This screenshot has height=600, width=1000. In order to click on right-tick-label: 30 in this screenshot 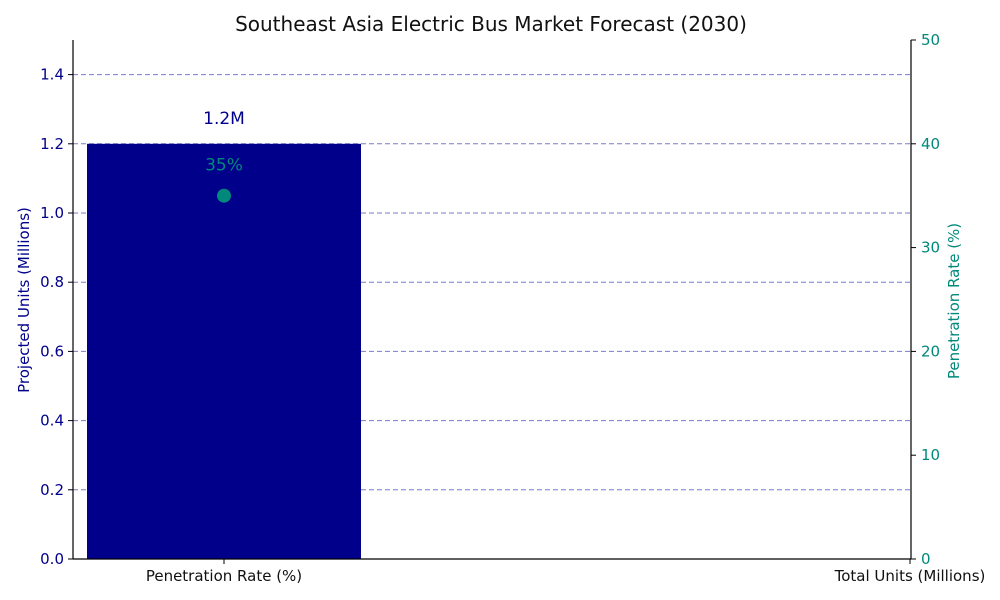, I will do `click(930, 248)`.